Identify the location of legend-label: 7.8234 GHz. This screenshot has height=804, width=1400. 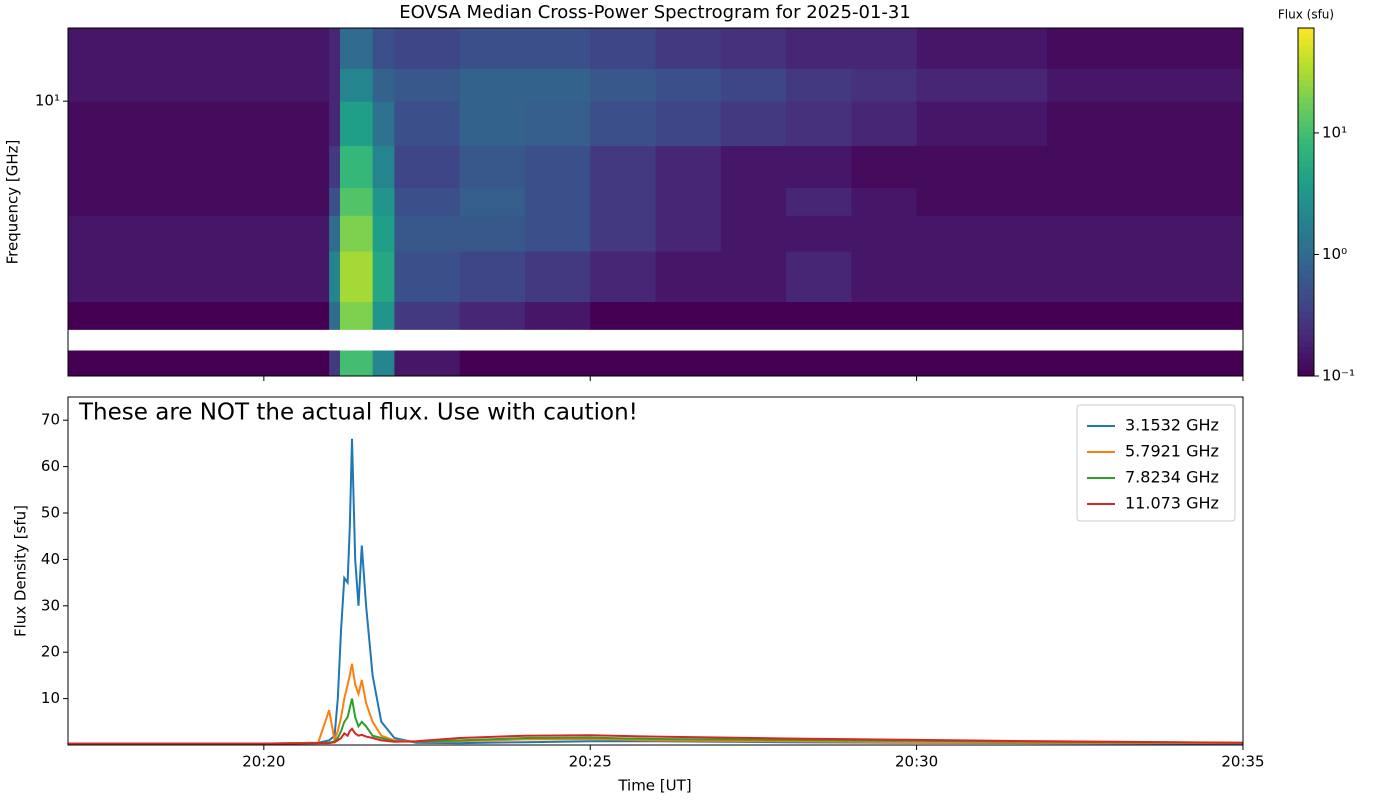
(1172, 477).